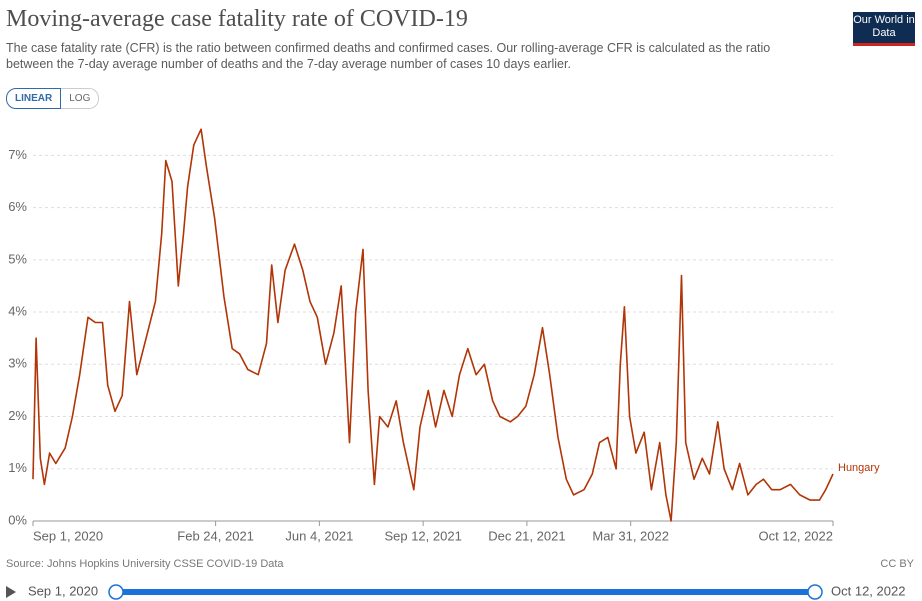 The height and width of the screenshot is (601, 922). Describe the element at coordinates (116, 592) in the screenshot. I see `timeline-handle-start` at that location.